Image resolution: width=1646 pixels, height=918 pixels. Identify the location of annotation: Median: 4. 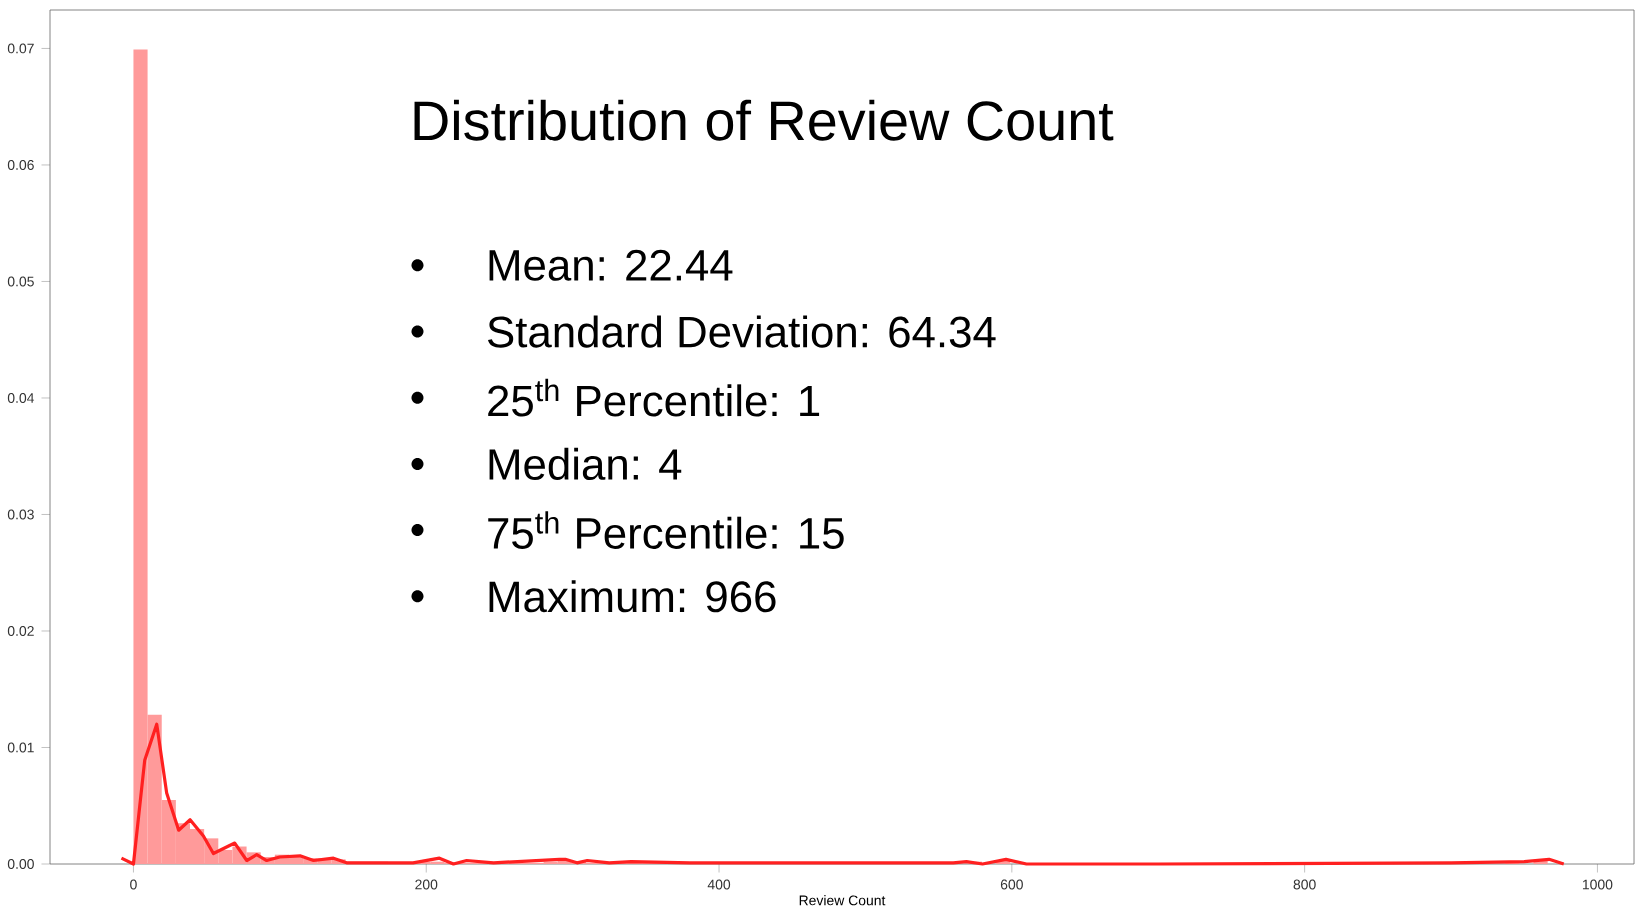
(585, 463).